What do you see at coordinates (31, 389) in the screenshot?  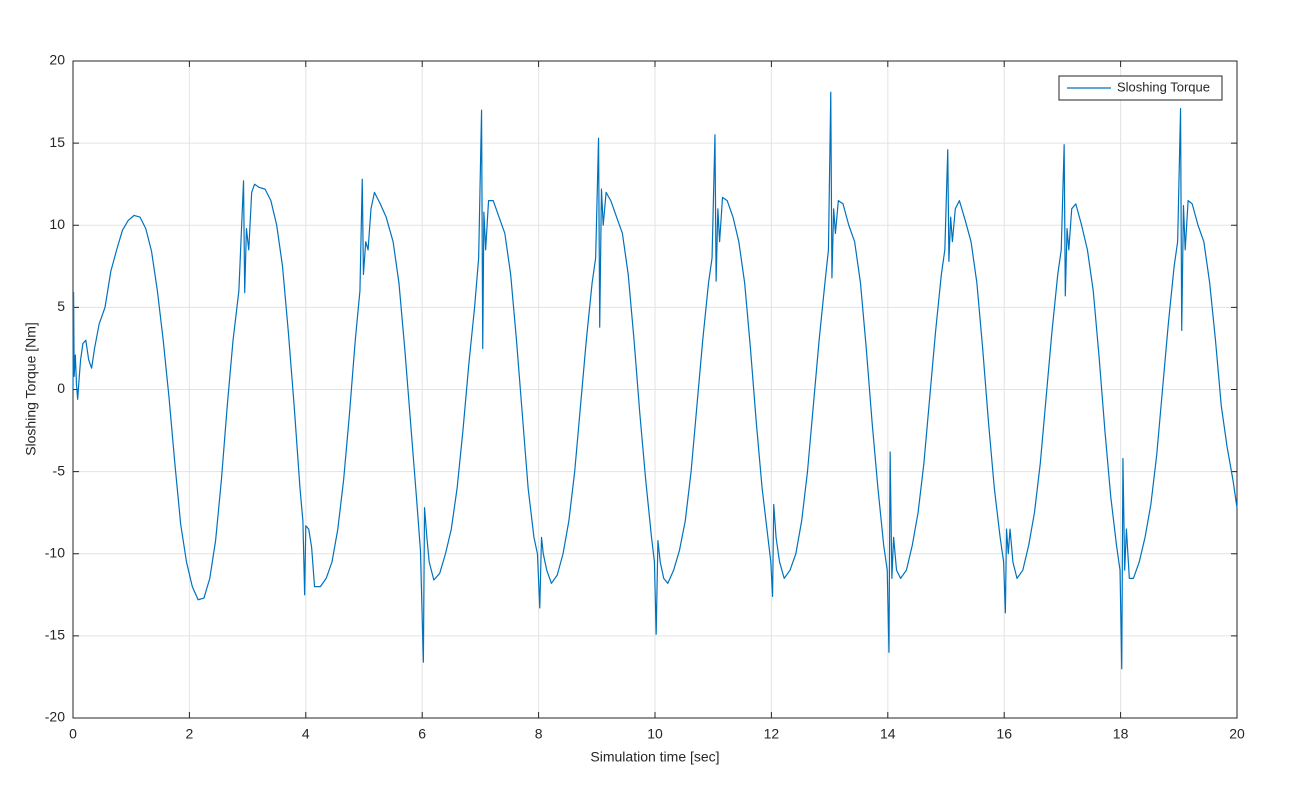 I see `y-axis-label: Sloshing Torque [Nm]` at bounding box center [31, 389].